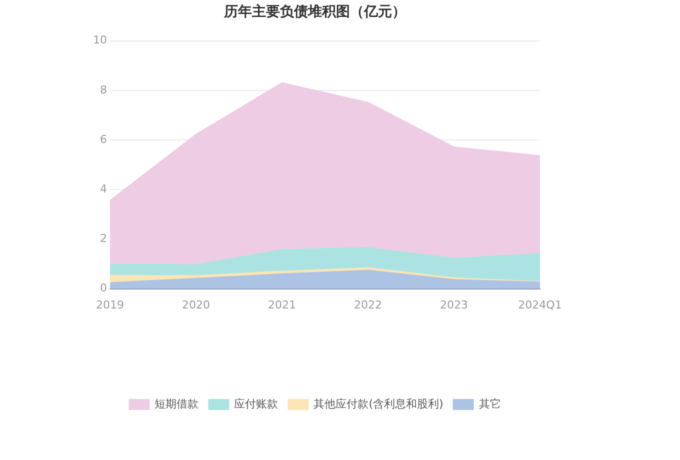 The image size is (680, 460). Describe the element at coordinates (314, 11) in the screenshot. I see `chart-title: 历年主要负债堆积图（亿元）` at that location.